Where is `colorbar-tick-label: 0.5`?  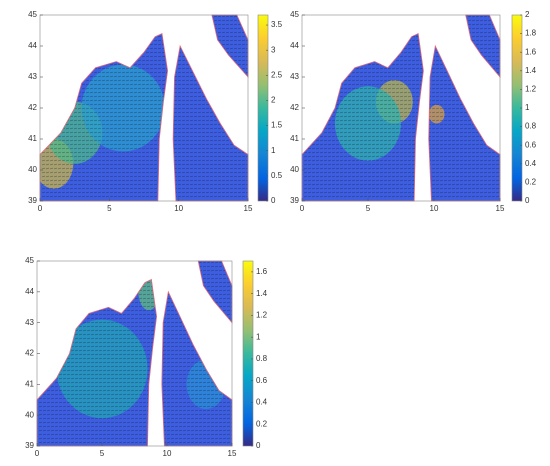
colorbar-tick-label: 0.5 is located at coordinates (277, 175).